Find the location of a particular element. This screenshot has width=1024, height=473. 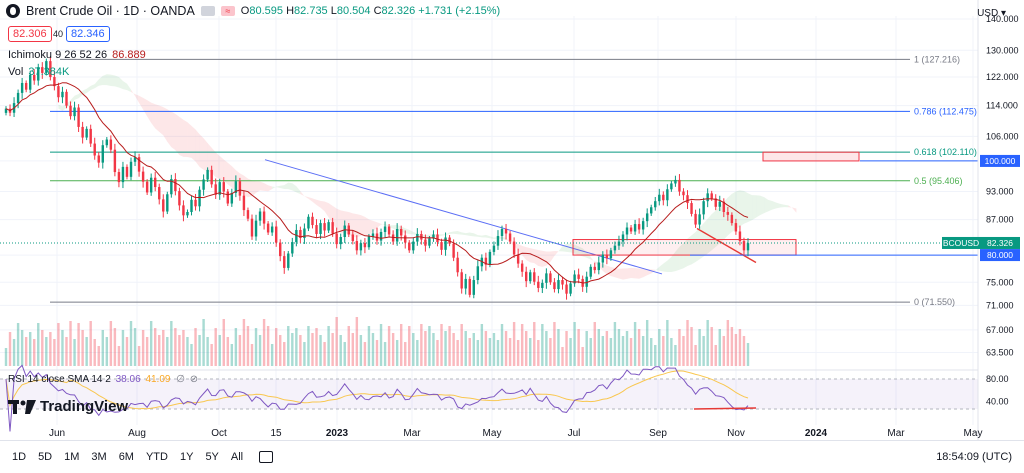

tf-5d: 5D is located at coordinates (45, 457).